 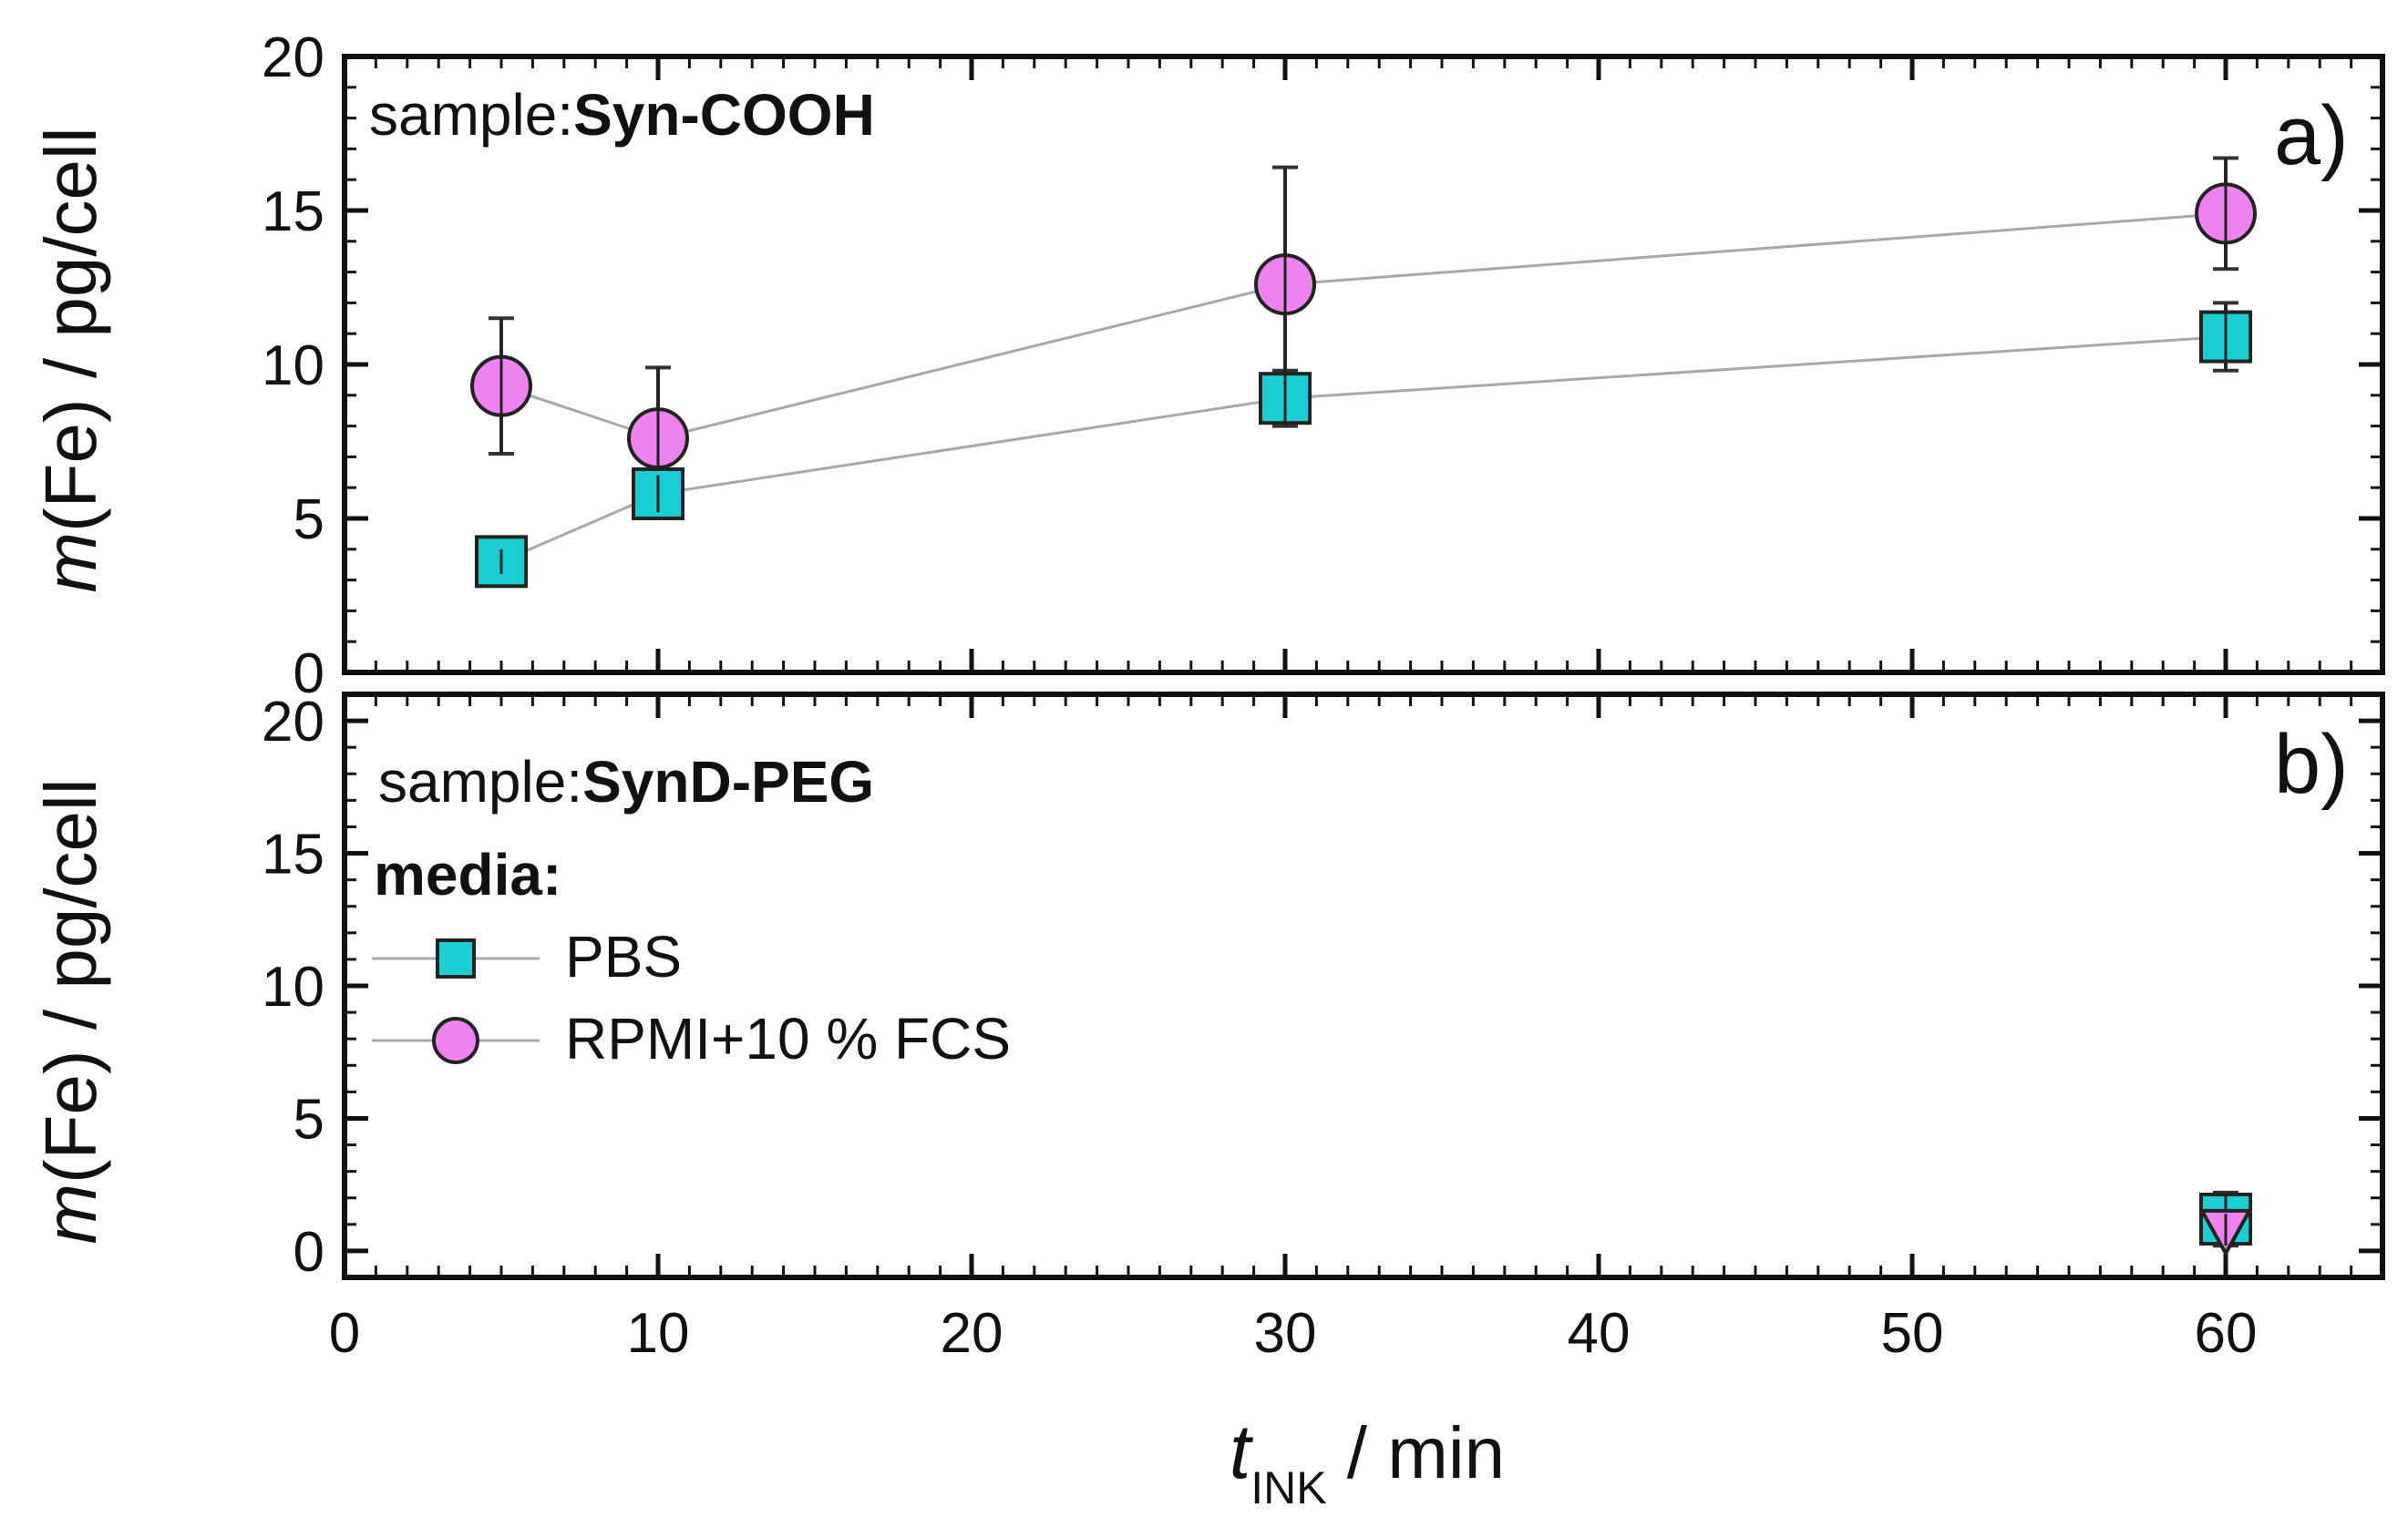 I want to click on panel-a-y-axis-title-rest: (Fe) / pg/cell, so click(x=70, y=329).